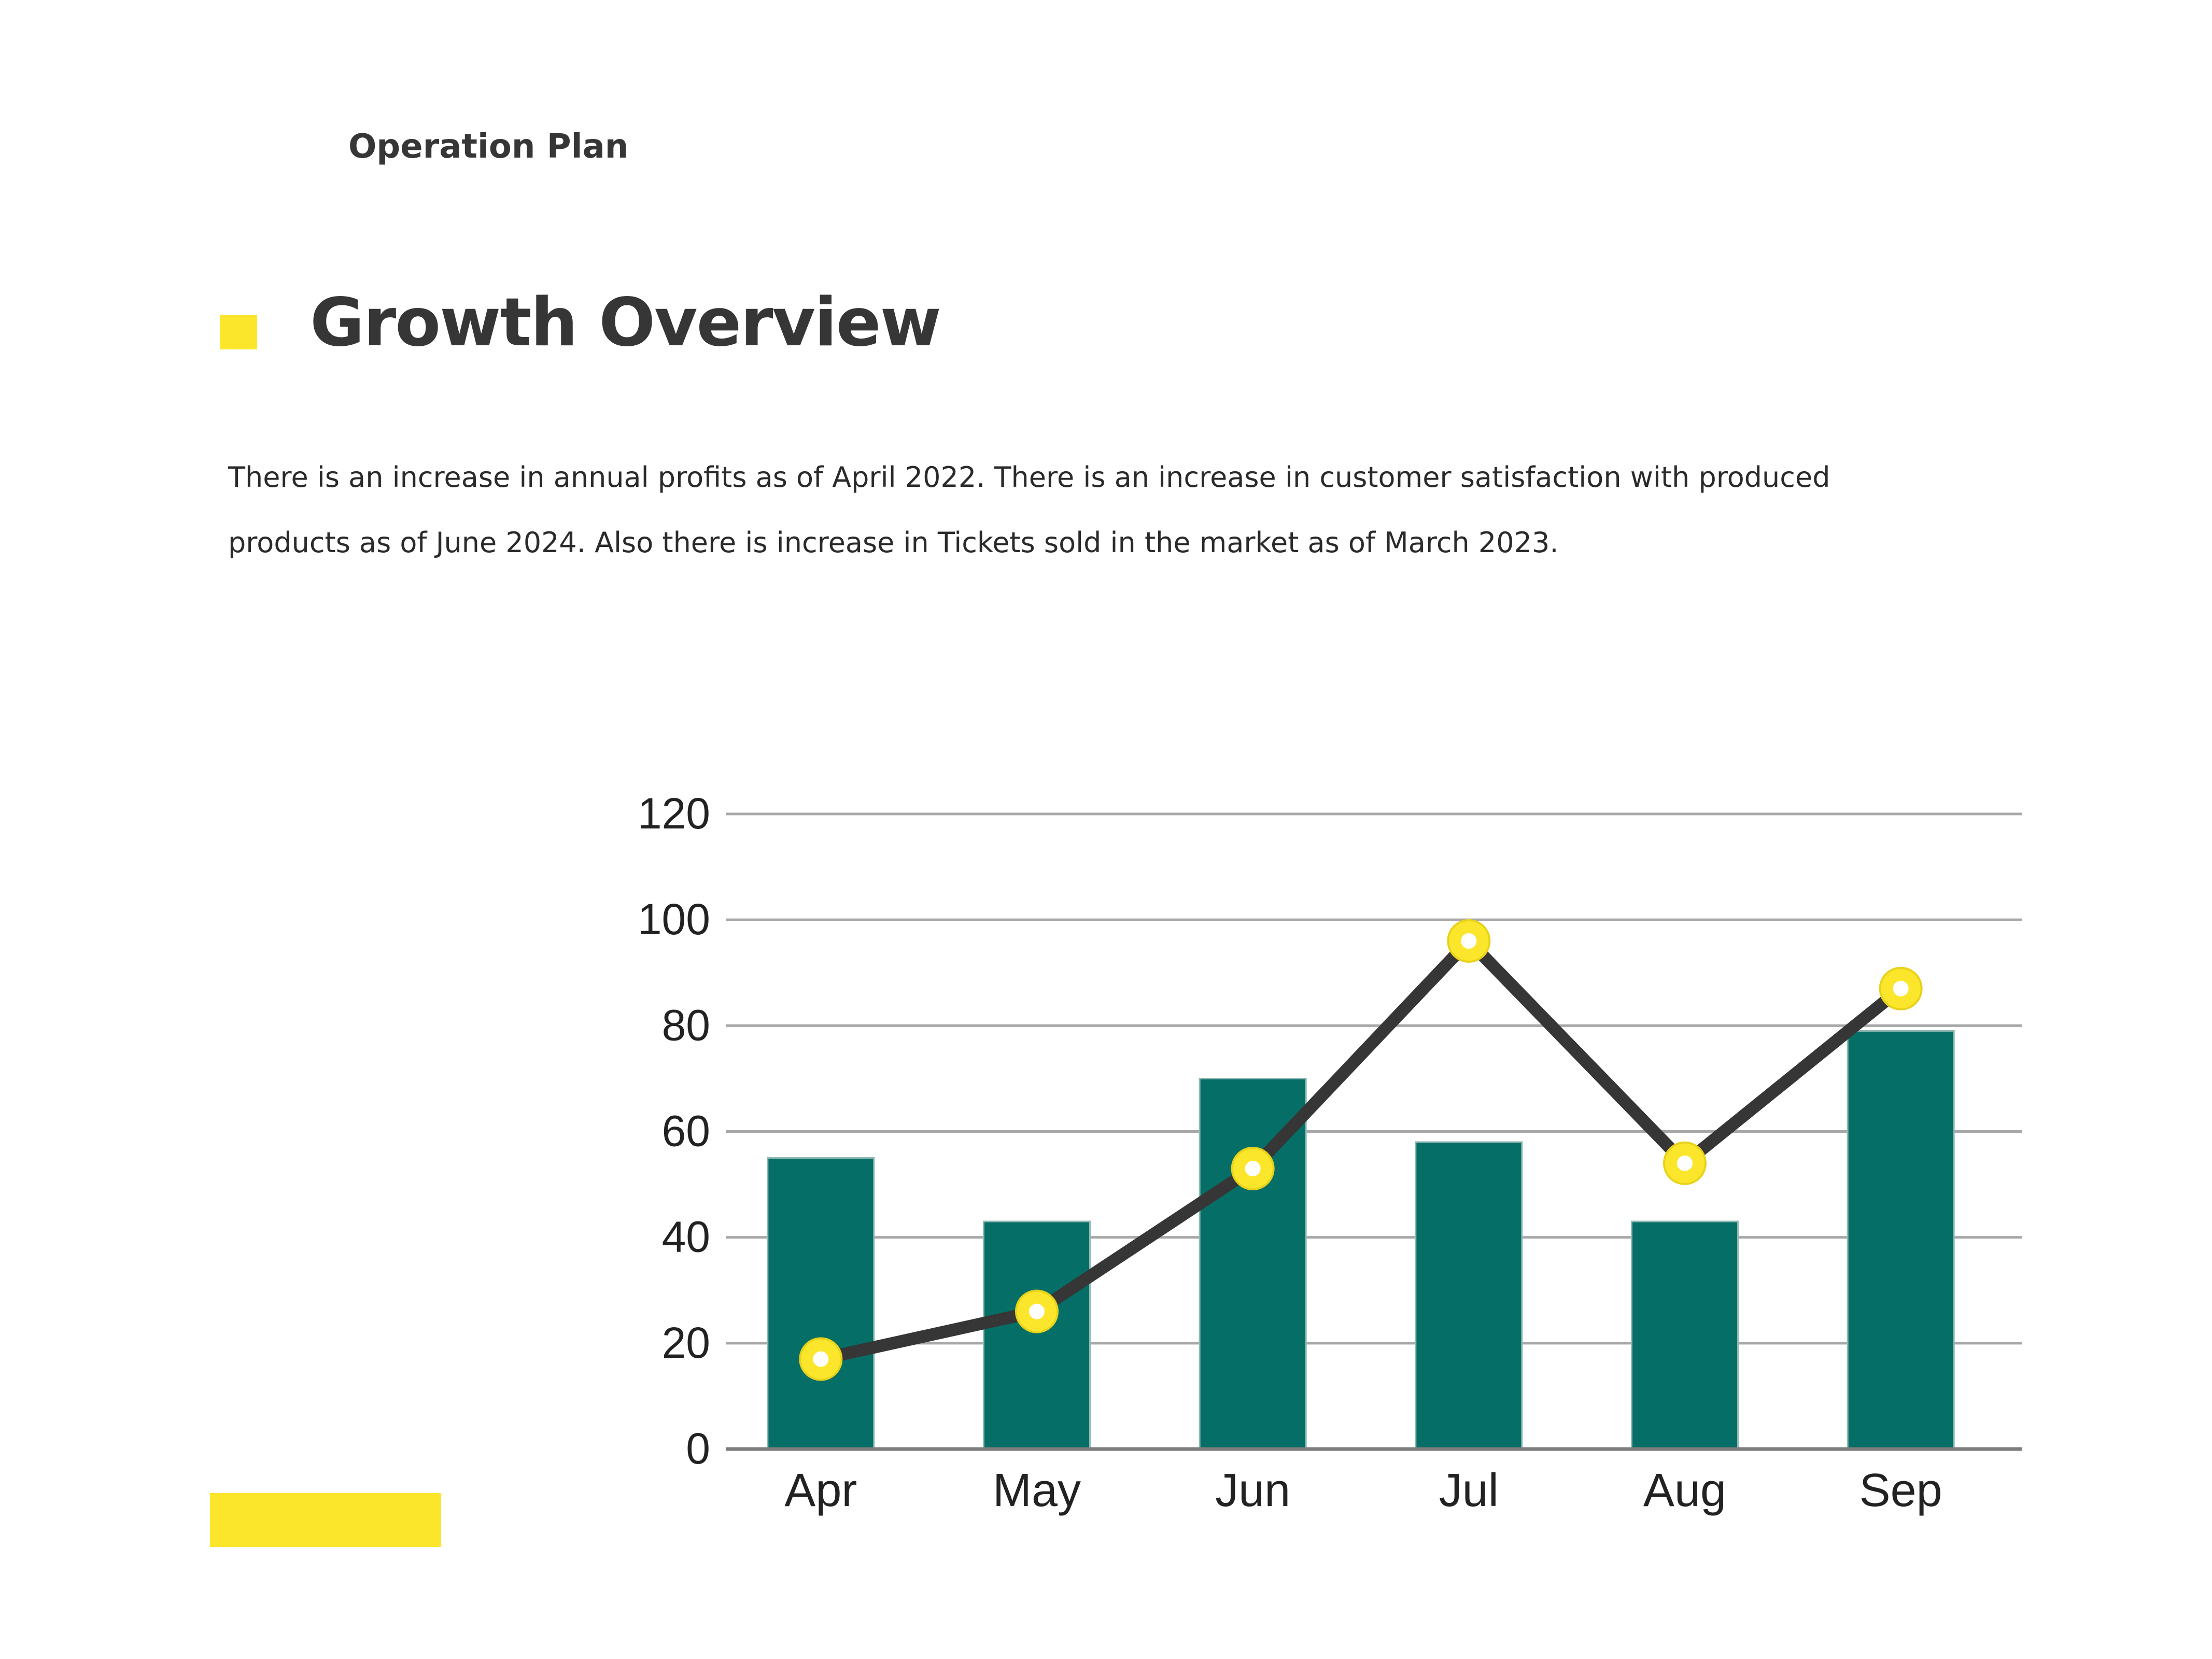 This screenshot has width=2212, height=1659. I want to click on x-tick-label: Aug, so click(1684, 1490).